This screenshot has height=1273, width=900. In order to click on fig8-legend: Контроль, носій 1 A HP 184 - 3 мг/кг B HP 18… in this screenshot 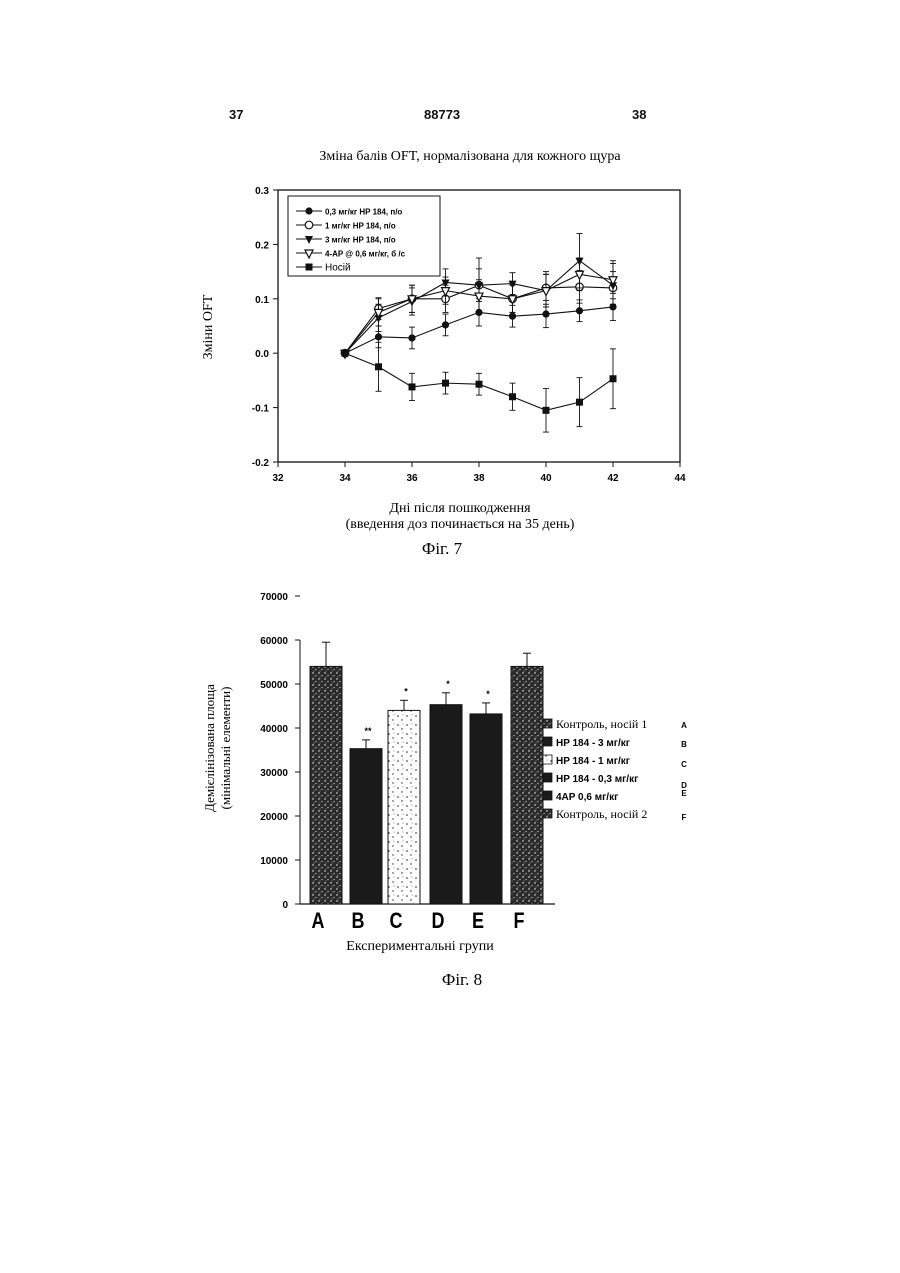, I will do `click(615, 769)`.